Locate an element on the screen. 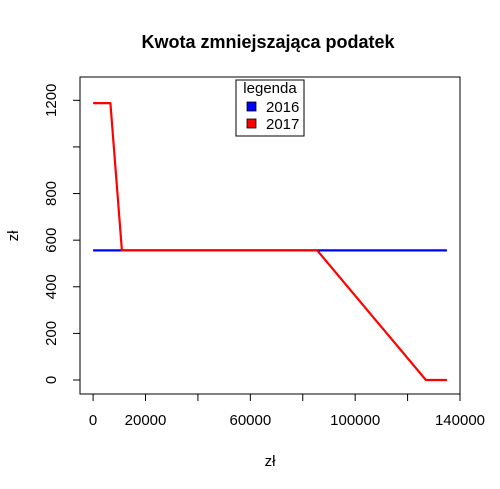  x-axis: 0 20000 60000 100000 140000 is located at coordinates (287, 411).